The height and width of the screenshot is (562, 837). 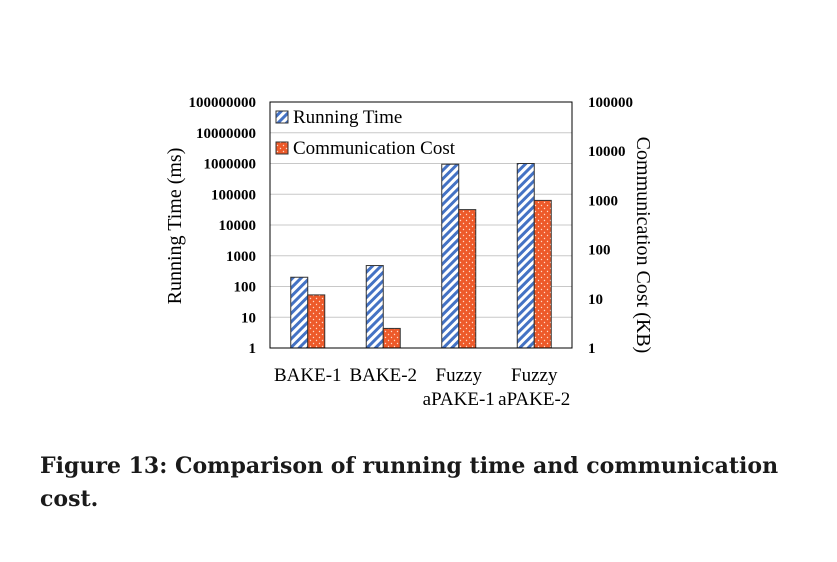 What do you see at coordinates (282, 148) in the screenshot?
I see `legend-swatch-communication-cost` at bounding box center [282, 148].